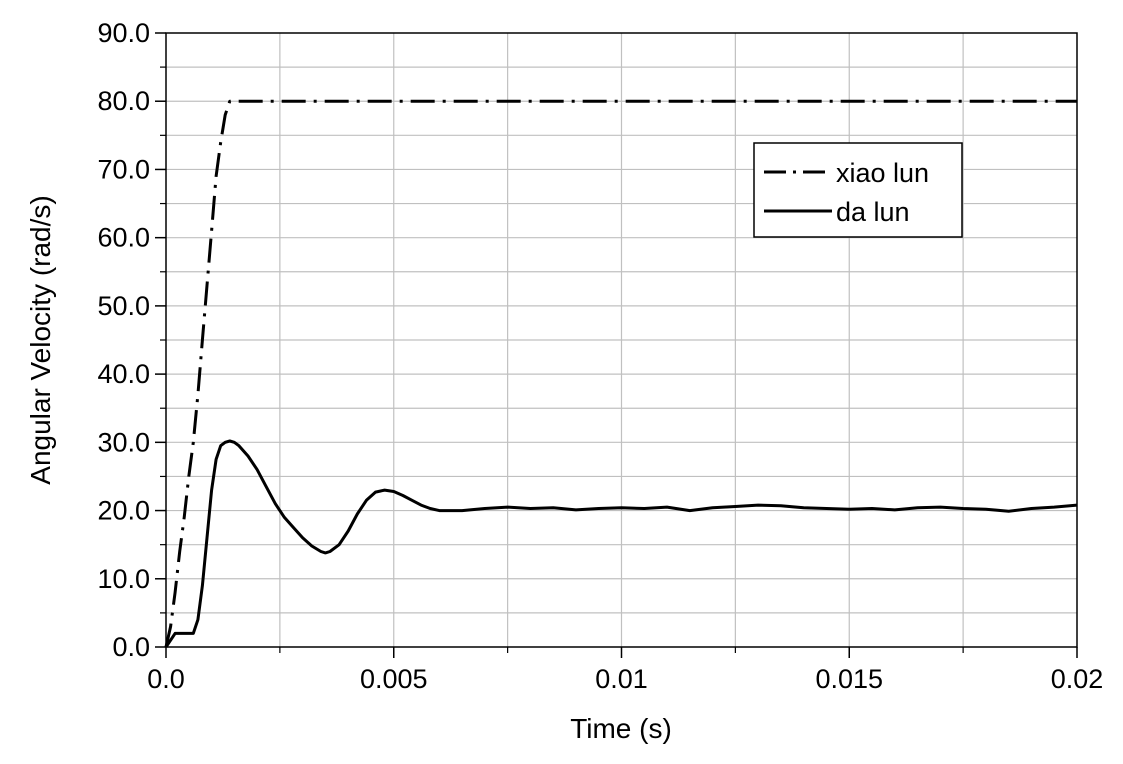 The width and height of the screenshot is (1123, 764). I want to click on x-axis-title: Time (s), so click(621, 728).